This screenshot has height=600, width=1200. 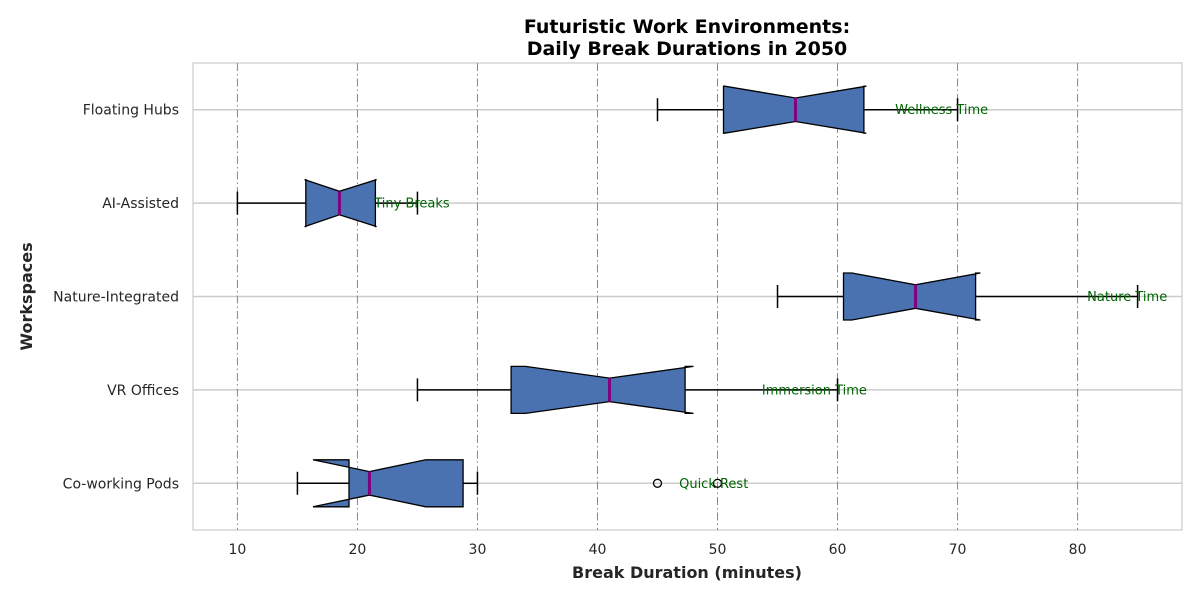 What do you see at coordinates (838, 550) in the screenshot?
I see `x-tick-label: 60` at bounding box center [838, 550].